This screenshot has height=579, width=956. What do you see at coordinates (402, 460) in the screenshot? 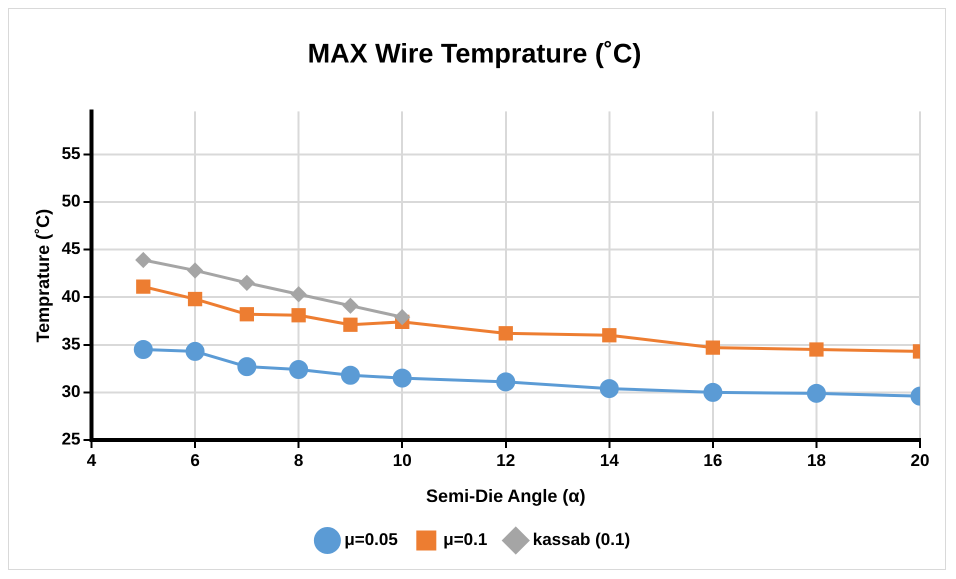
I see `x-tick-label: 10` at bounding box center [402, 460].